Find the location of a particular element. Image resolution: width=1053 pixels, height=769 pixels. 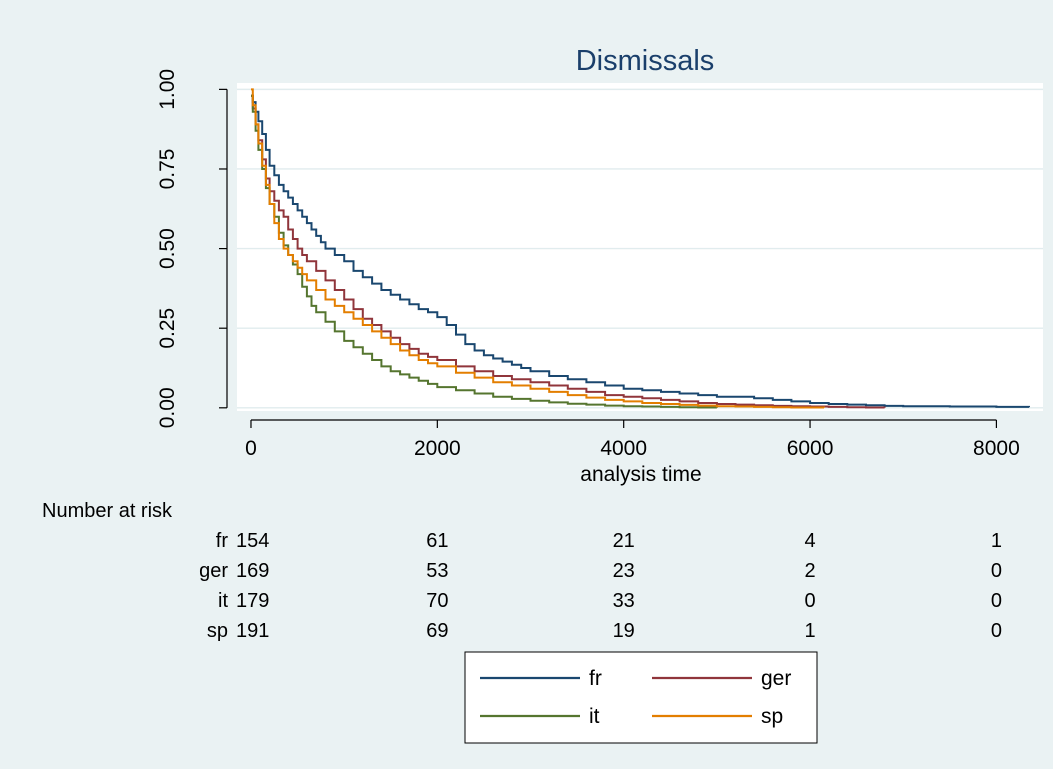

risk-table-heading: Number at risk is located at coordinates (107, 511).